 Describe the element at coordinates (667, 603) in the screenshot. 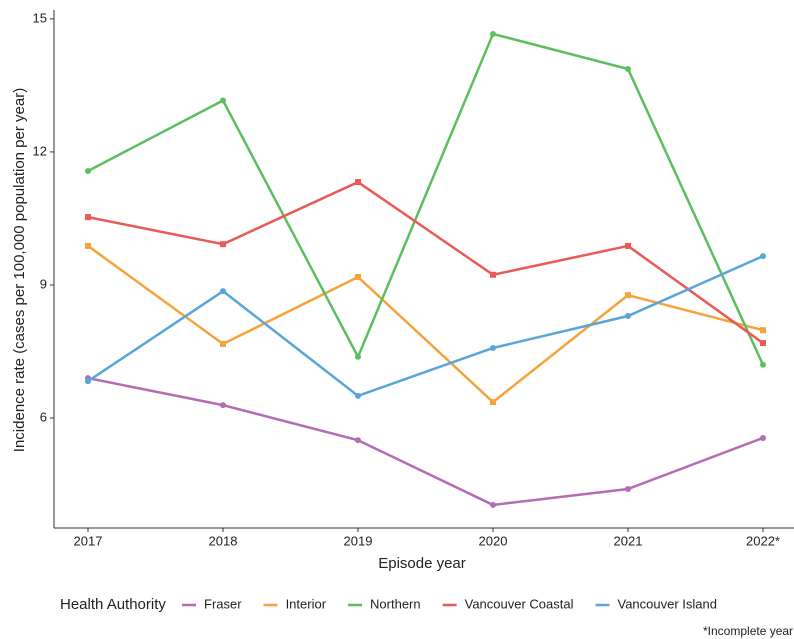

I see `legend-label: Vancouver Island` at that location.